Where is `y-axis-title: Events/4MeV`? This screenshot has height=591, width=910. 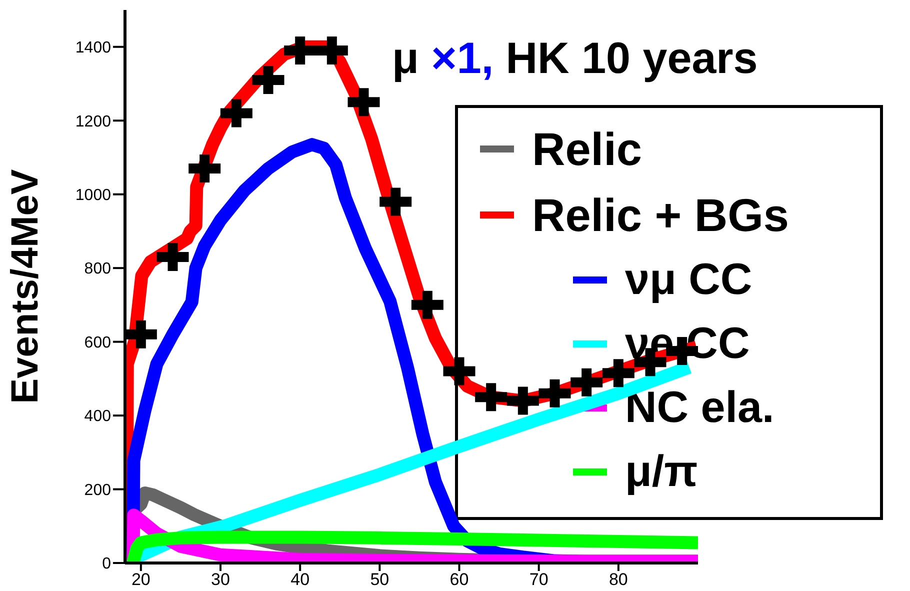
y-axis-title: Events/4MeV is located at coordinates (25, 286).